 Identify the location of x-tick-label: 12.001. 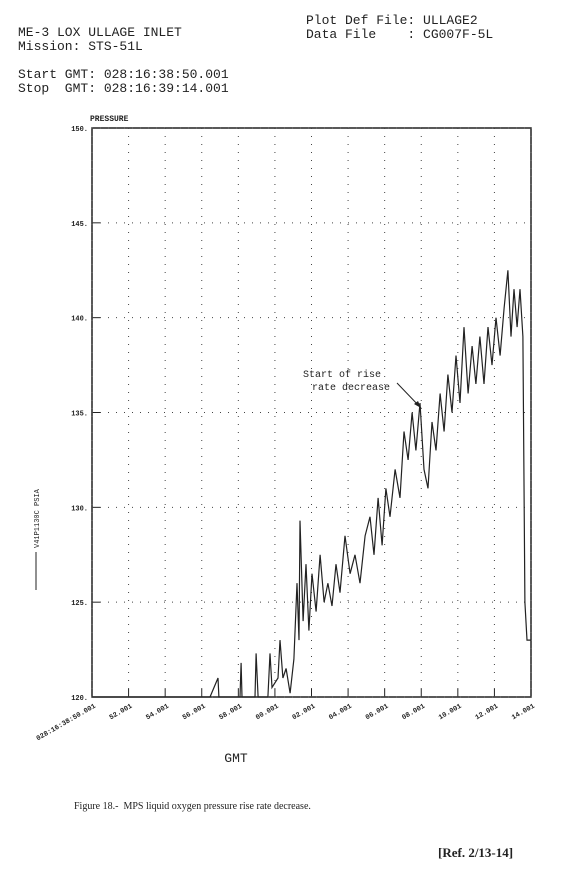
(487, 713).